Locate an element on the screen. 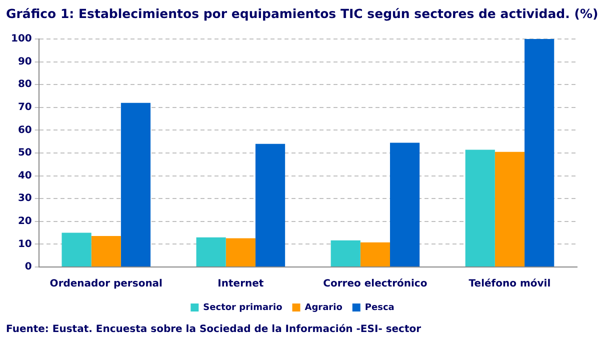 This screenshot has width=599, height=346. y-tick-label: 20 is located at coordinates (25, 221).